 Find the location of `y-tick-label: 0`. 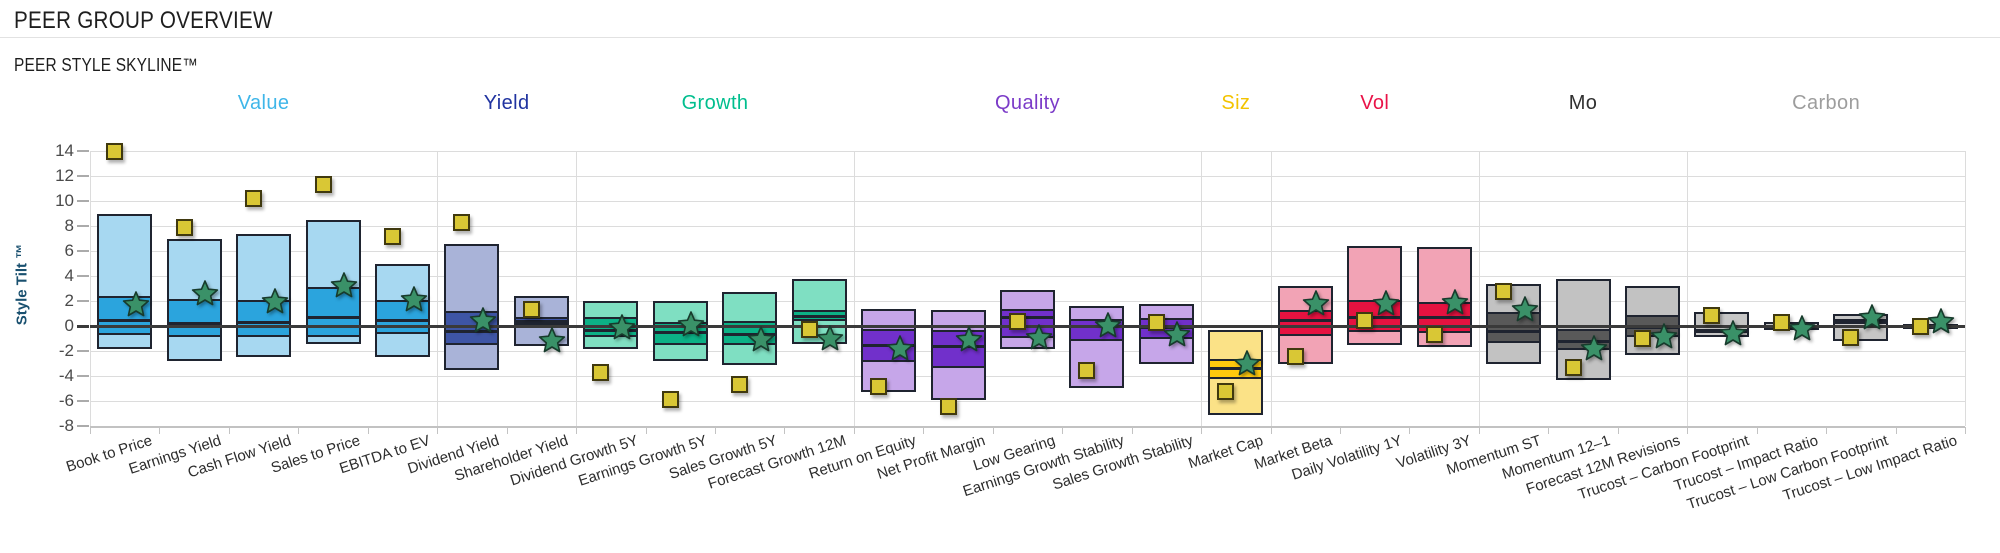

y-tick-label: 0 is located at coordinates (69, 325).